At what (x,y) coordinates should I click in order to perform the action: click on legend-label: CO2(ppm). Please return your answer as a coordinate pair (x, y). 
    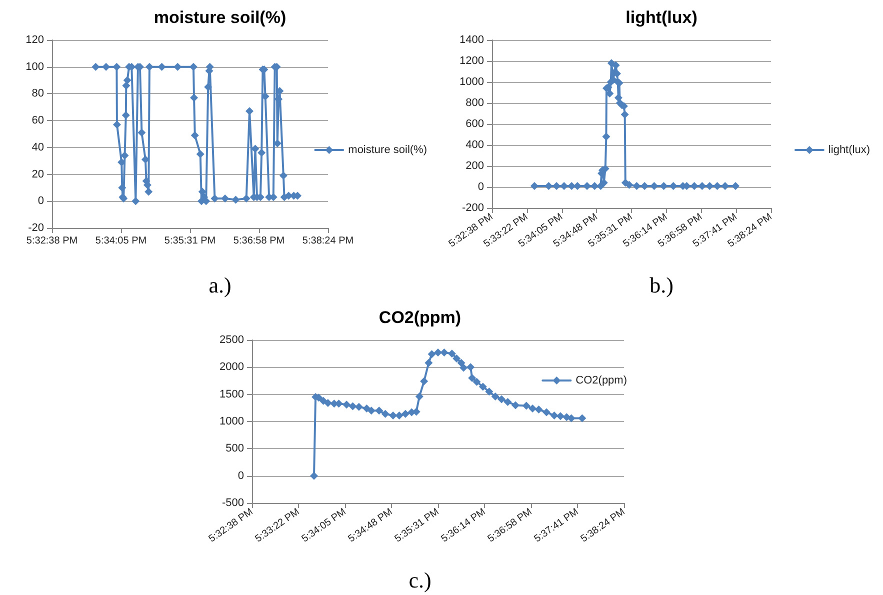
    Looking at the image, I should click on (601, 380).